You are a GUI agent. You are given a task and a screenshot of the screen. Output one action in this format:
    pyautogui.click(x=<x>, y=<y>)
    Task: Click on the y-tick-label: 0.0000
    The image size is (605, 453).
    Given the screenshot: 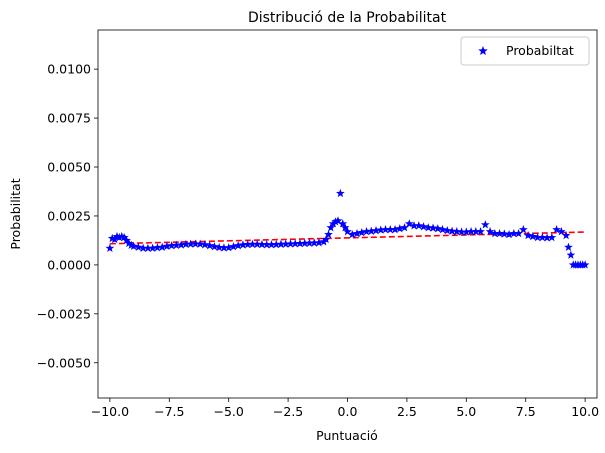 What is the action you would take?
    pyautogui.click(x=69, y=264)
    